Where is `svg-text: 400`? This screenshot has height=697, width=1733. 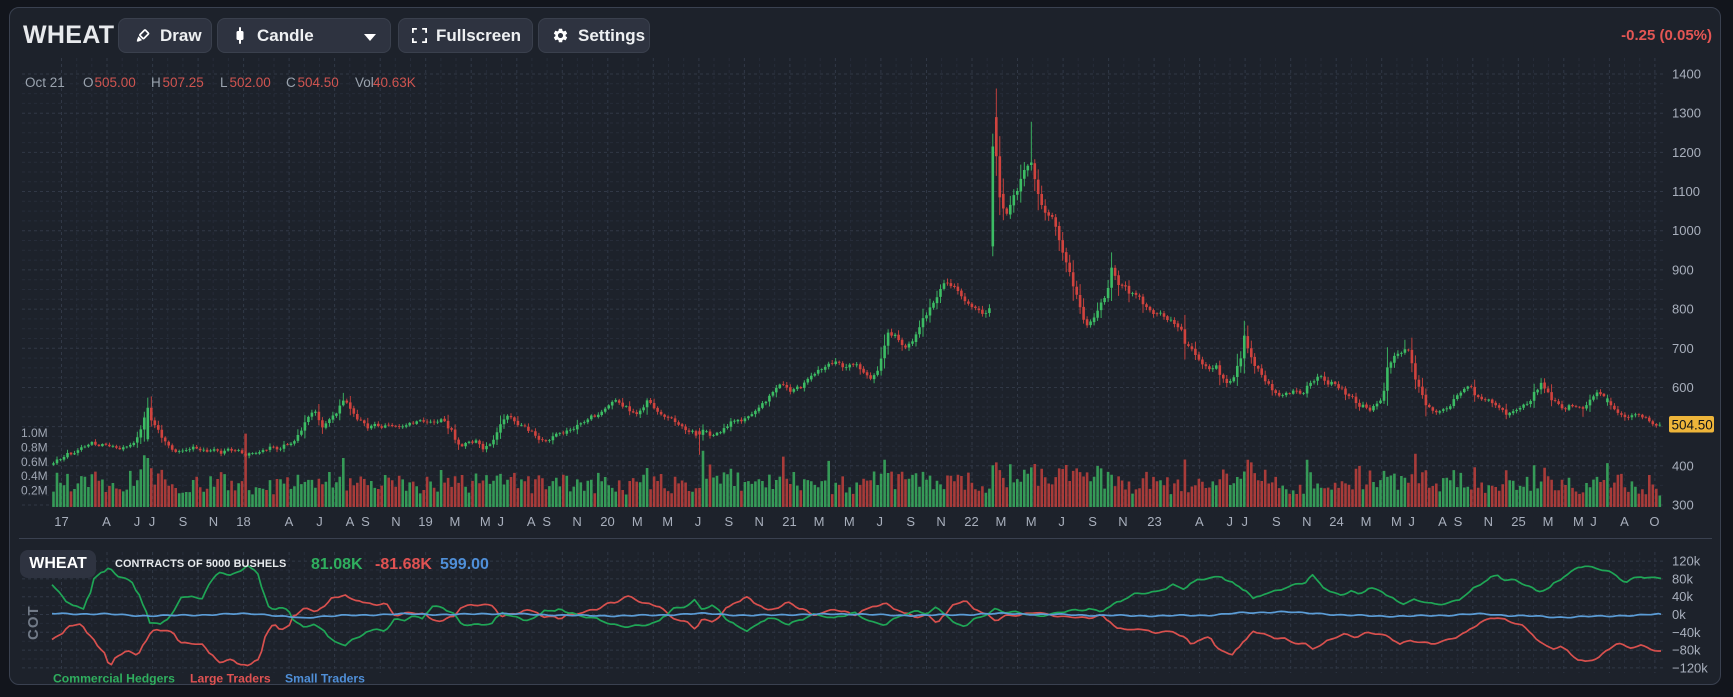
svg-text: 400 is located at coordinates (1683, 465).